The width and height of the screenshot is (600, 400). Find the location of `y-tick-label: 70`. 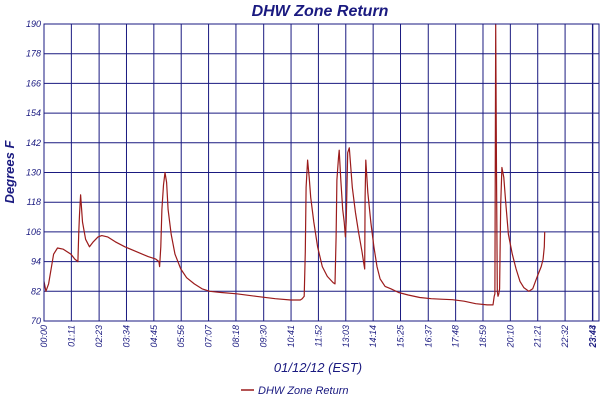

y-tick-label: 70 is located at coordinates (36, 321).